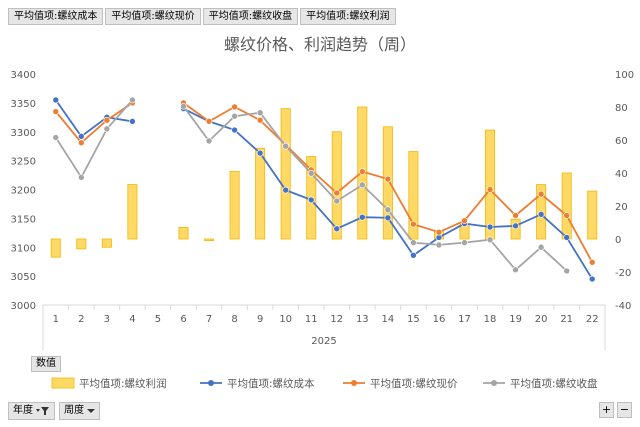 The image size is (640, 427). I want to click on field-tabs: 平均值项:螺纹成本 平均值项:螺纹现价 平均值项:螺纹收盘 平均值项:螺纹利润, so click(202, 16).